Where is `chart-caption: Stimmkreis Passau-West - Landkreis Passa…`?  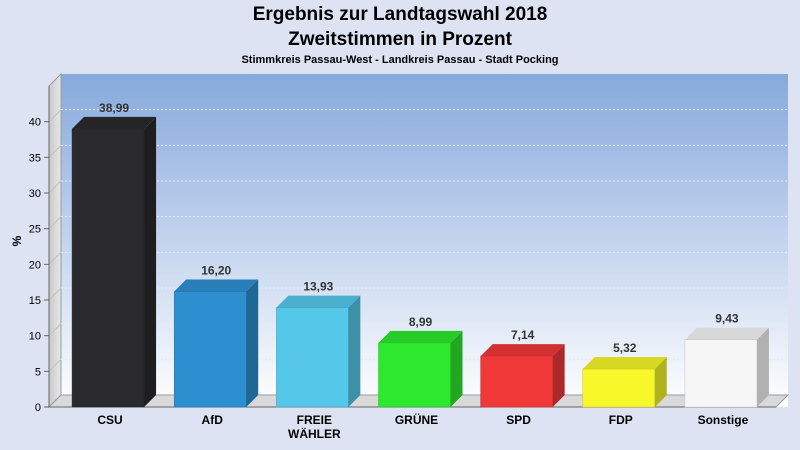
chart-caption: Stimmkreis Passau-West - Landkreis Passa… is located at coordinates (400, 60).